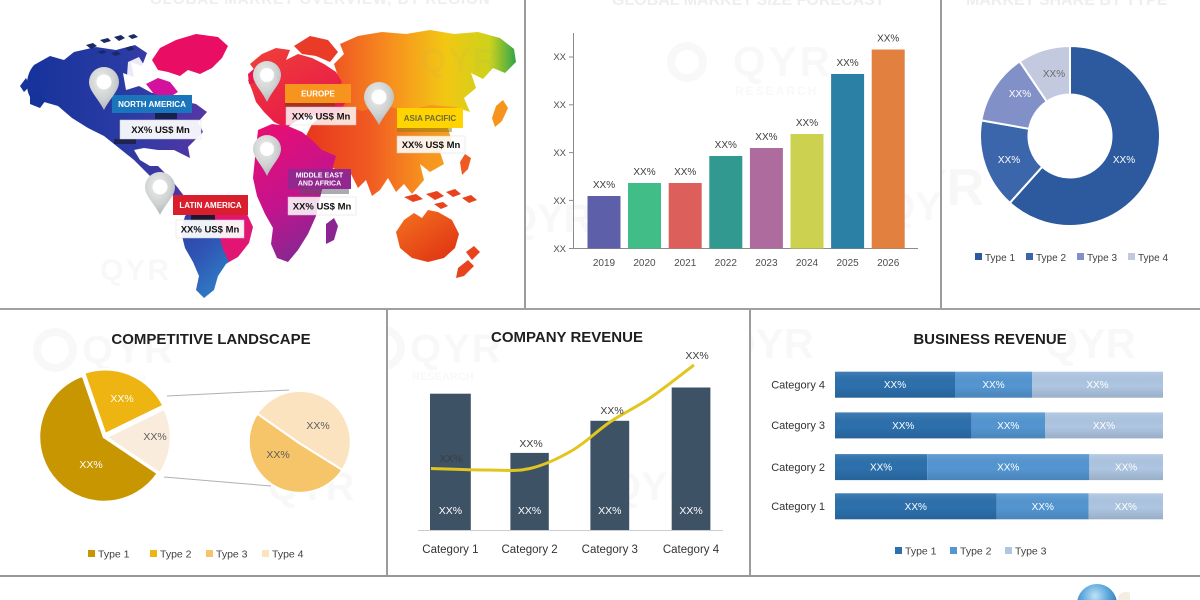 This screenshot has height=600, width=1200. Describe the element at coordinates (210, 205) in the screenshot. I see `svg-text: LATIN AMERICA` at that location.